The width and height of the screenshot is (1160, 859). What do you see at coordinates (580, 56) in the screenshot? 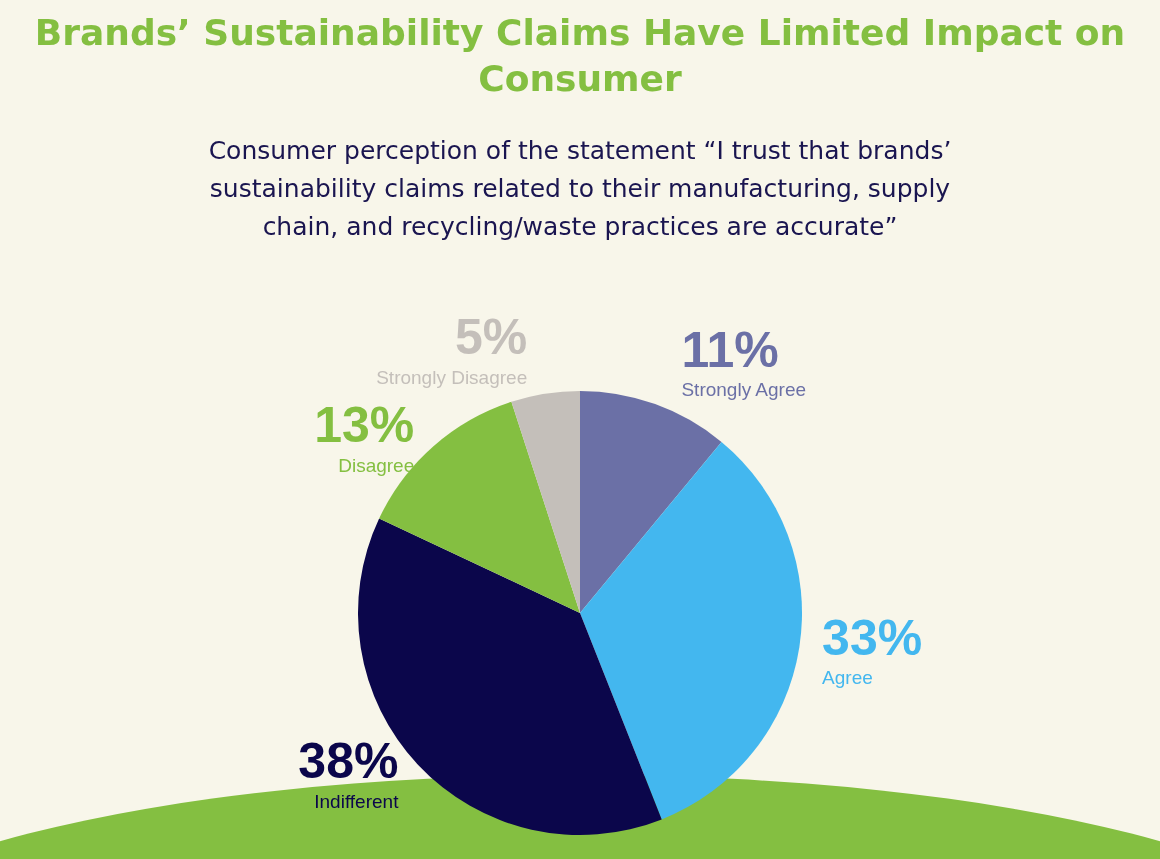
I see `chart-title: Brands’ Sustainability Claims Have Limited Impact on Consumer` at bounding box center [580, 56].